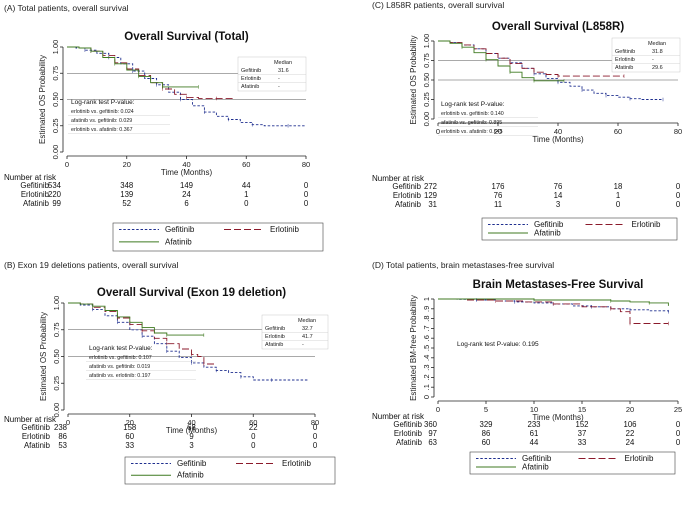 The width and height of the screenshot is (685, 514). I want to click on logrank-row: erlotinib vs. afatinib: 0.367, so click(102, 130).